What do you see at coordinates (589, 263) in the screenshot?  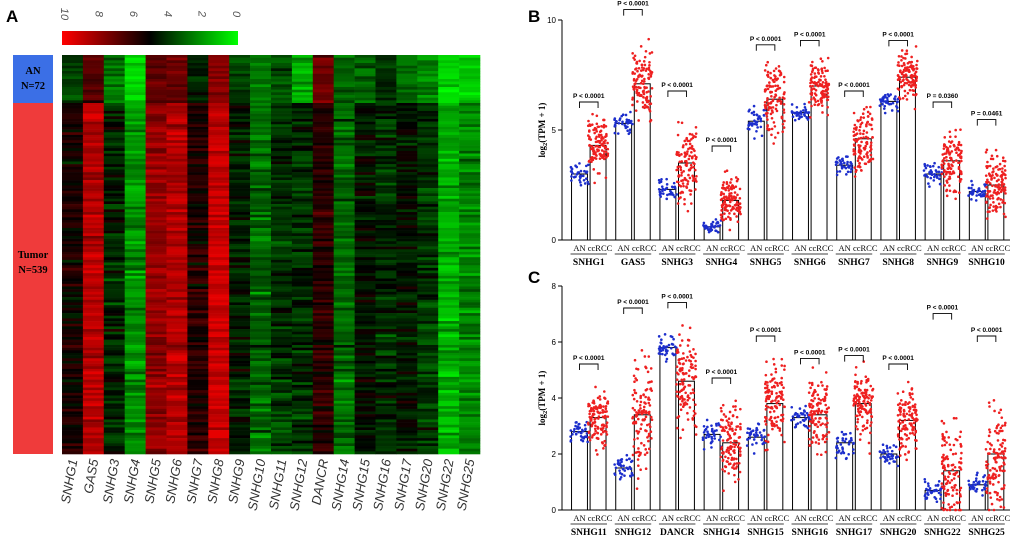 I see `gene-label: SNHG1` at bounding box center [589, 263].